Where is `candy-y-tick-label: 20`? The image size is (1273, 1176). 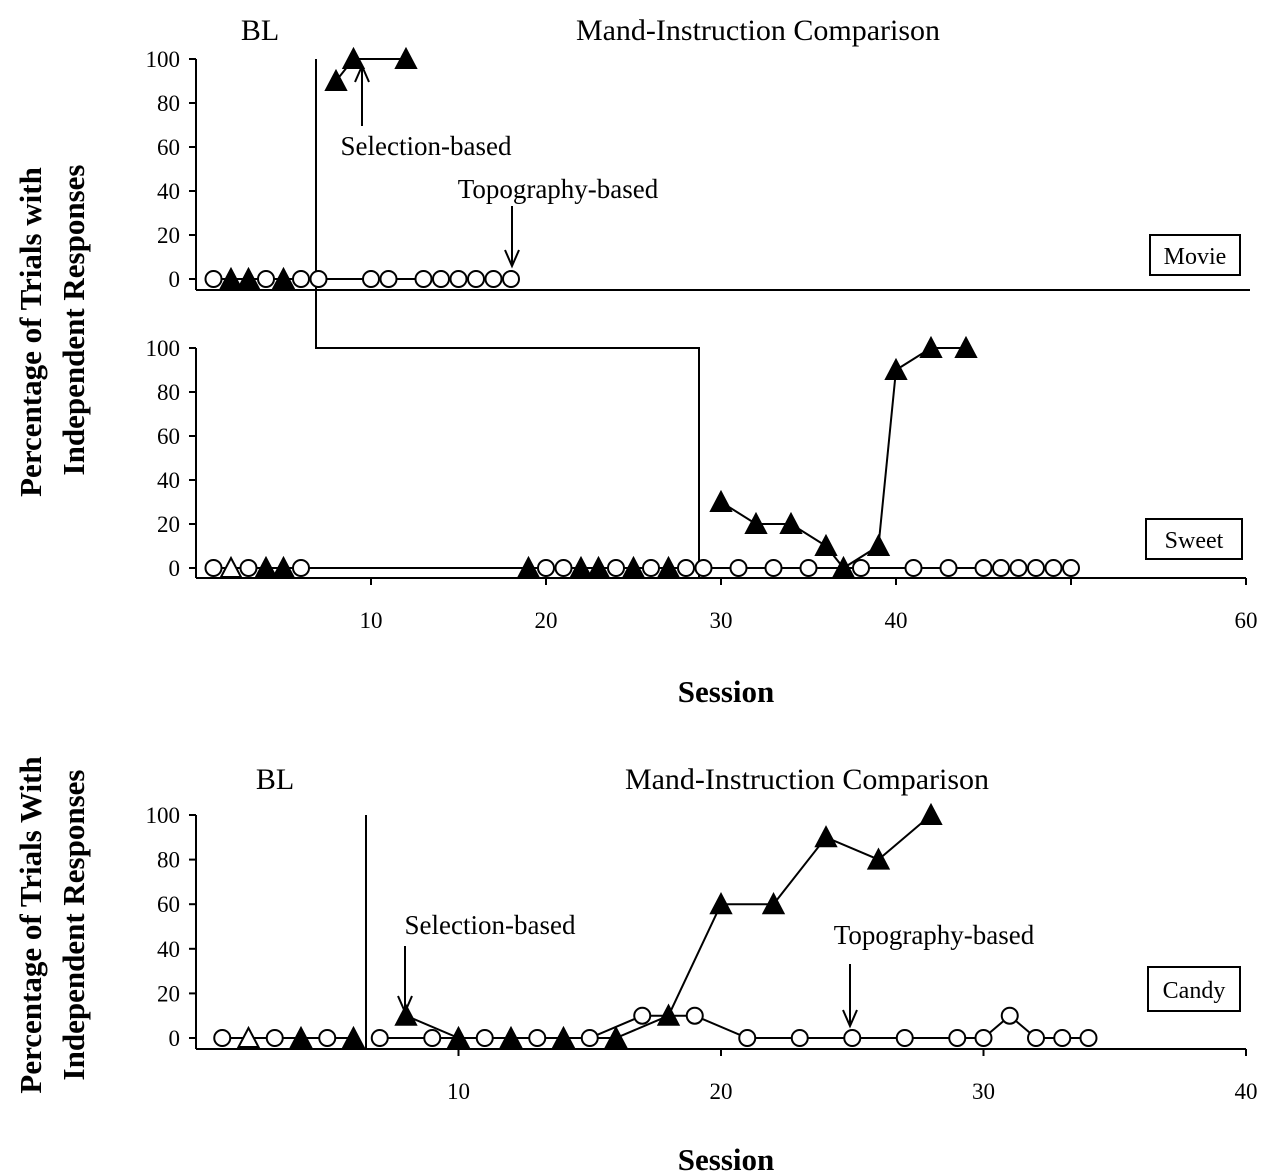
candy-y-tick-label: 20 is located at coordinates (168, 993).